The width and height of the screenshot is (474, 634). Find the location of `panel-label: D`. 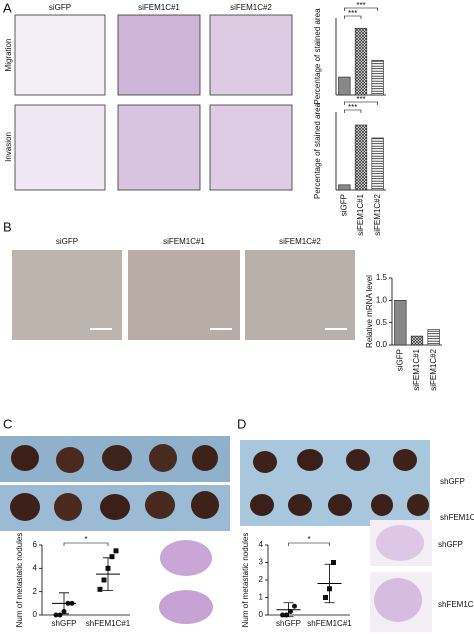

panel-label: D is located at coordinates (241, 423).